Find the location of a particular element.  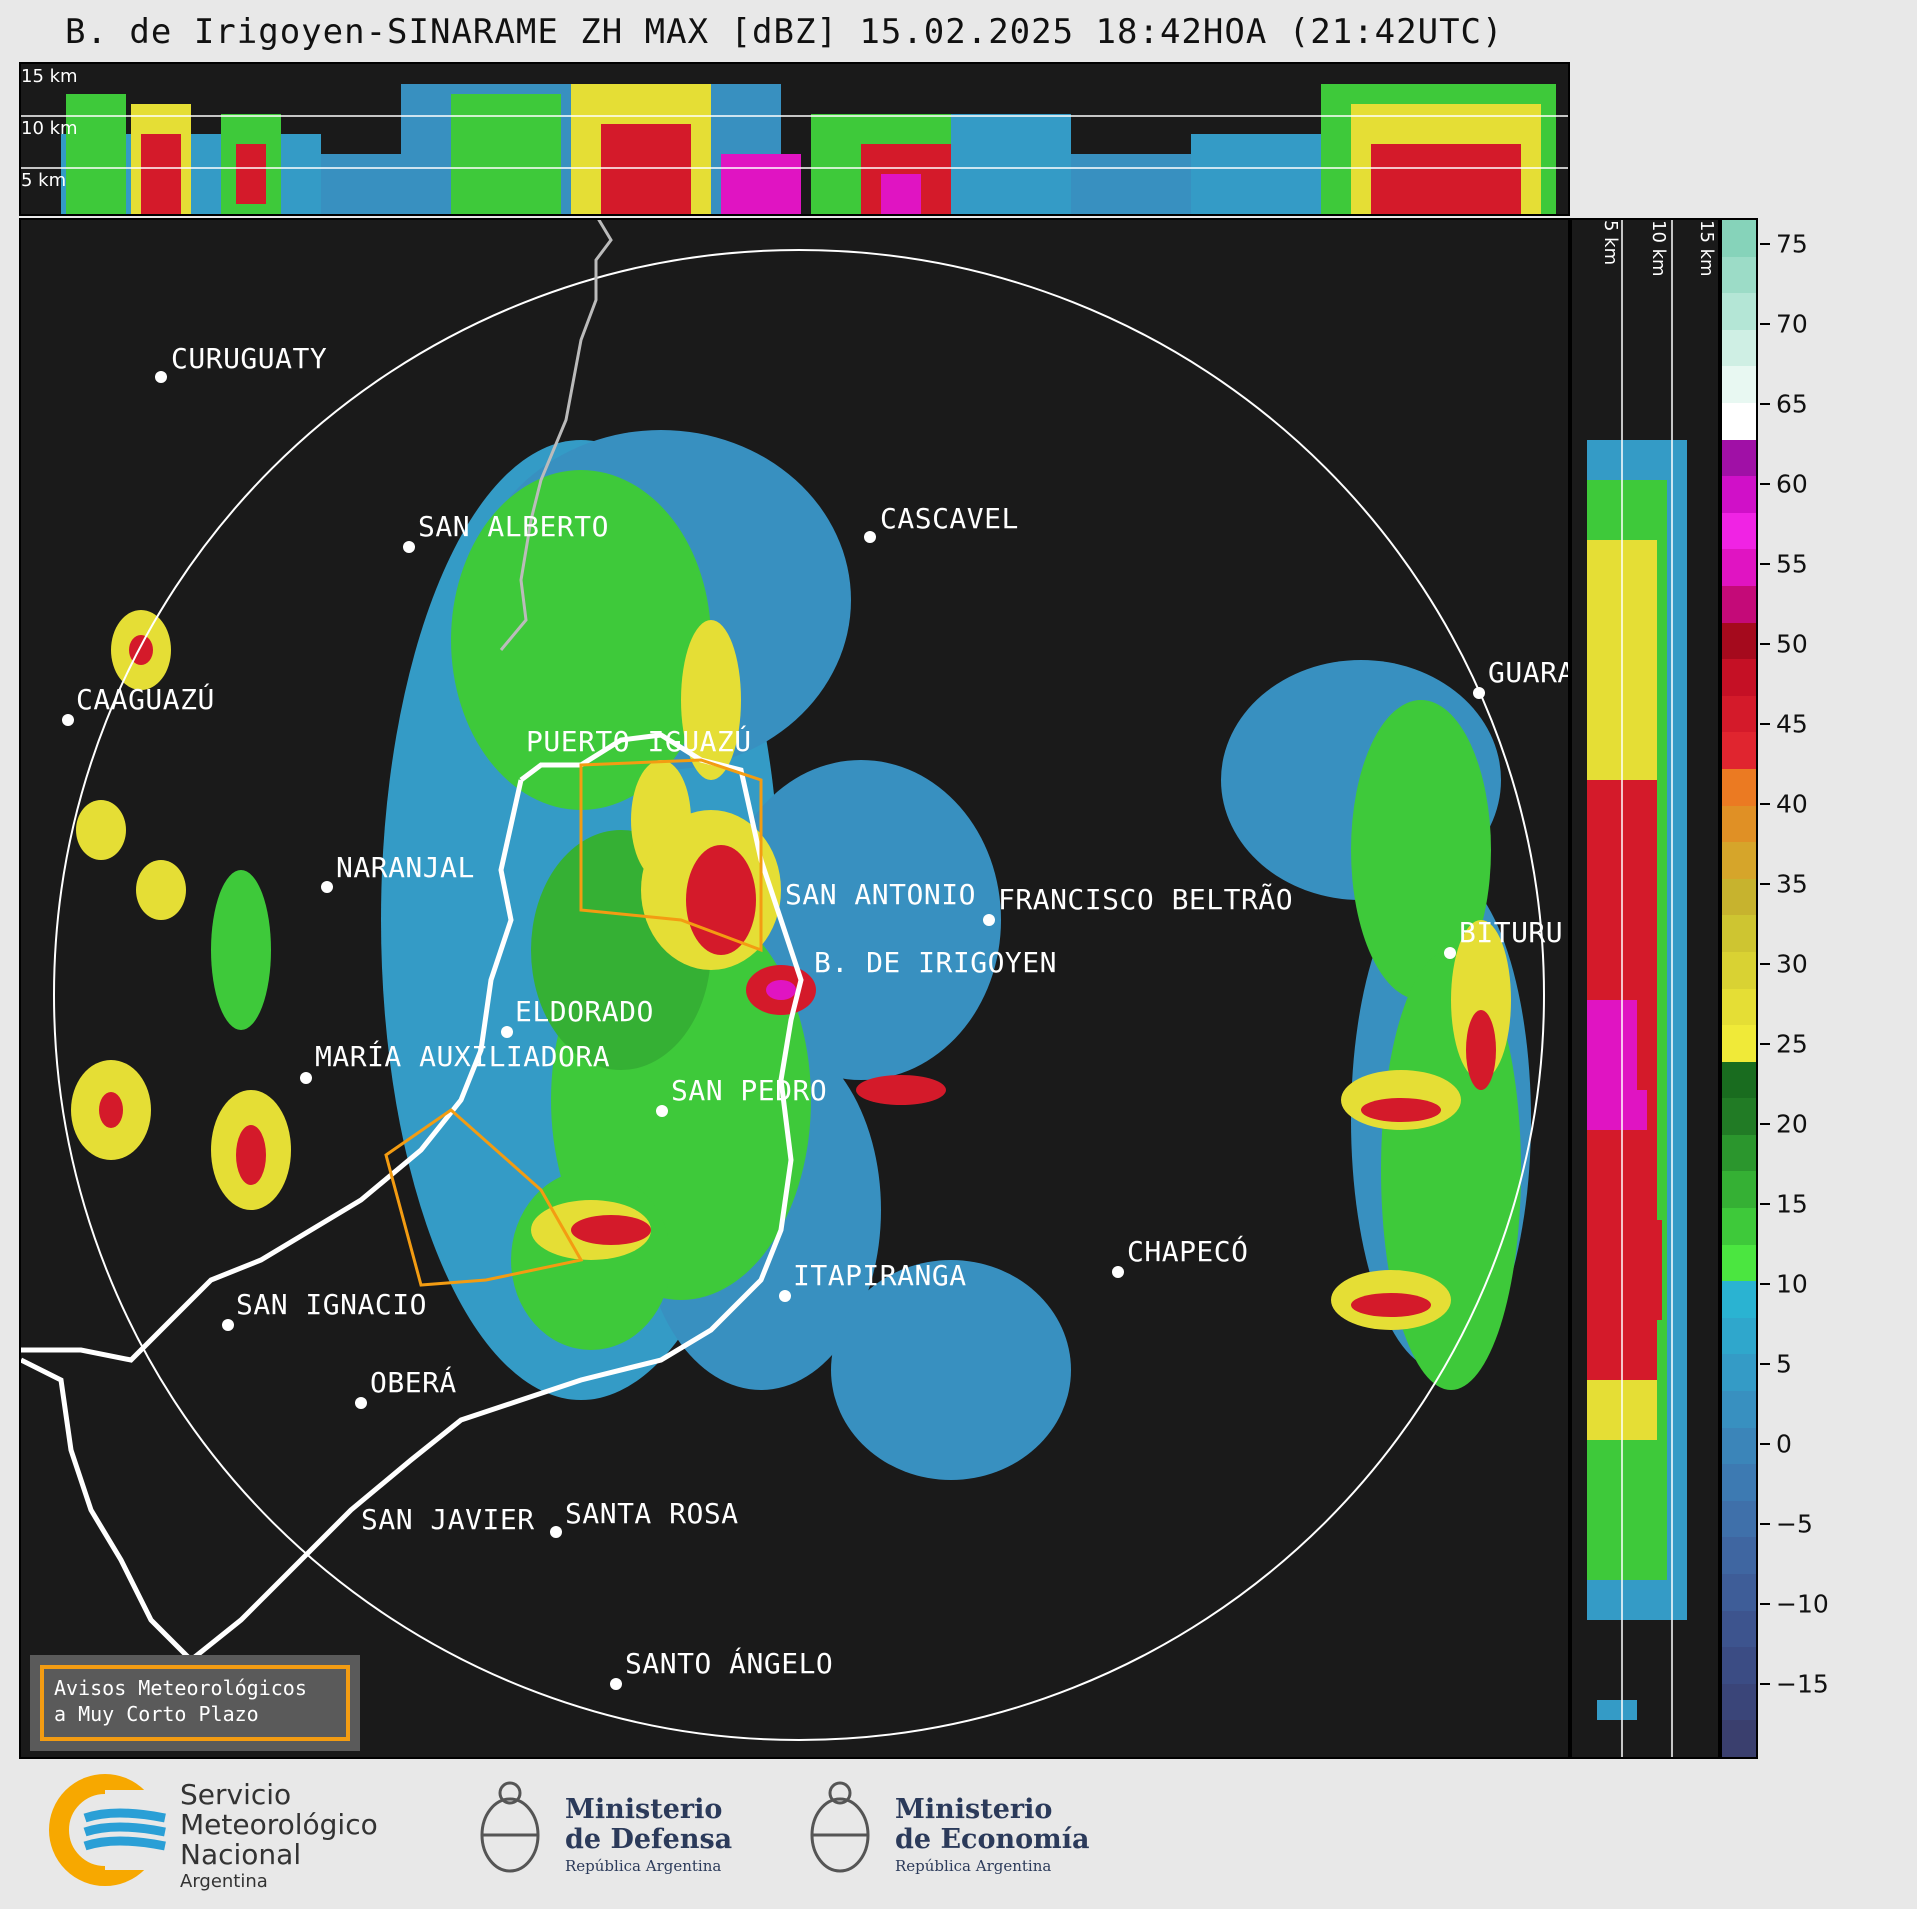

city-label: ITAPIRANGA is located at coordinates (880, 1275).